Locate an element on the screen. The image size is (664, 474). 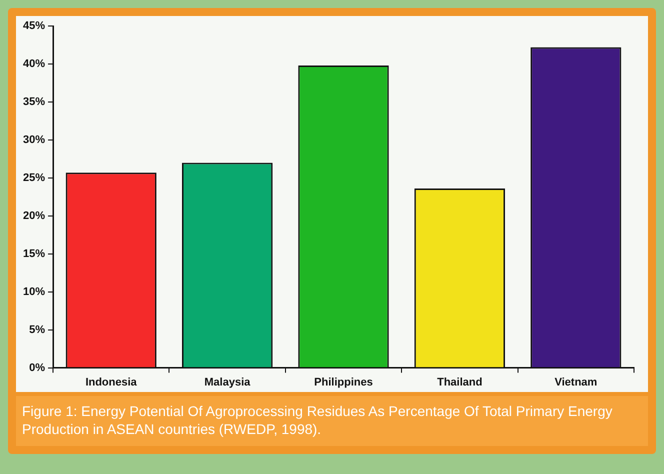
y-tick-label: 30% is located at coordinates (34, 140).